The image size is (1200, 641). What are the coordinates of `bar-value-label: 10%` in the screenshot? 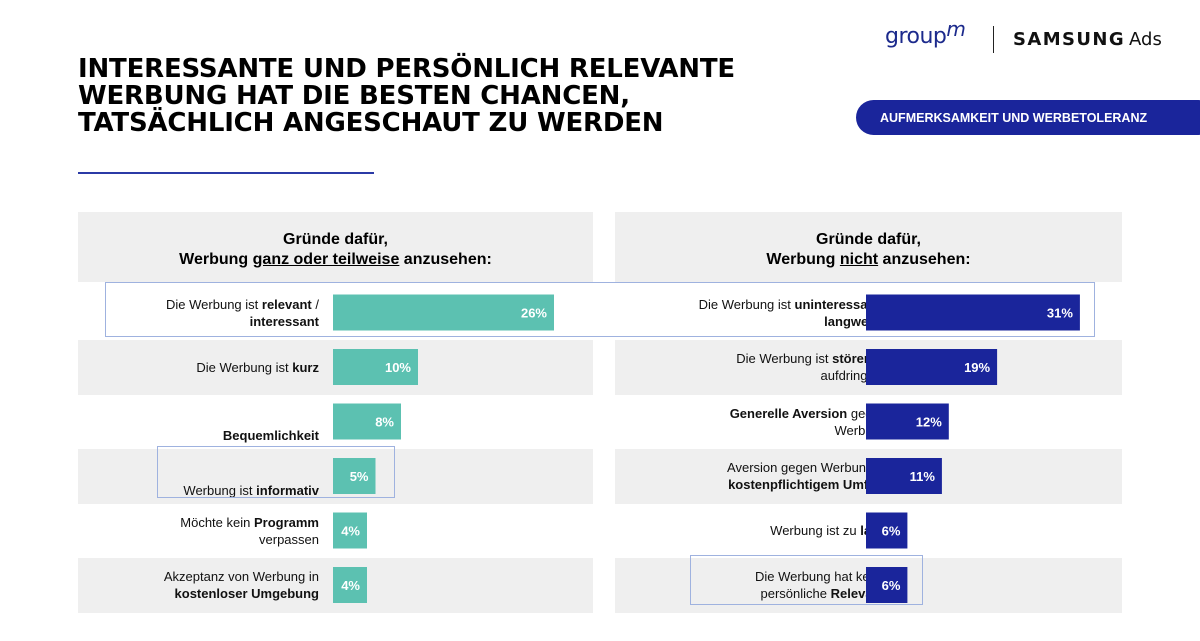 It's located at (398, 367).